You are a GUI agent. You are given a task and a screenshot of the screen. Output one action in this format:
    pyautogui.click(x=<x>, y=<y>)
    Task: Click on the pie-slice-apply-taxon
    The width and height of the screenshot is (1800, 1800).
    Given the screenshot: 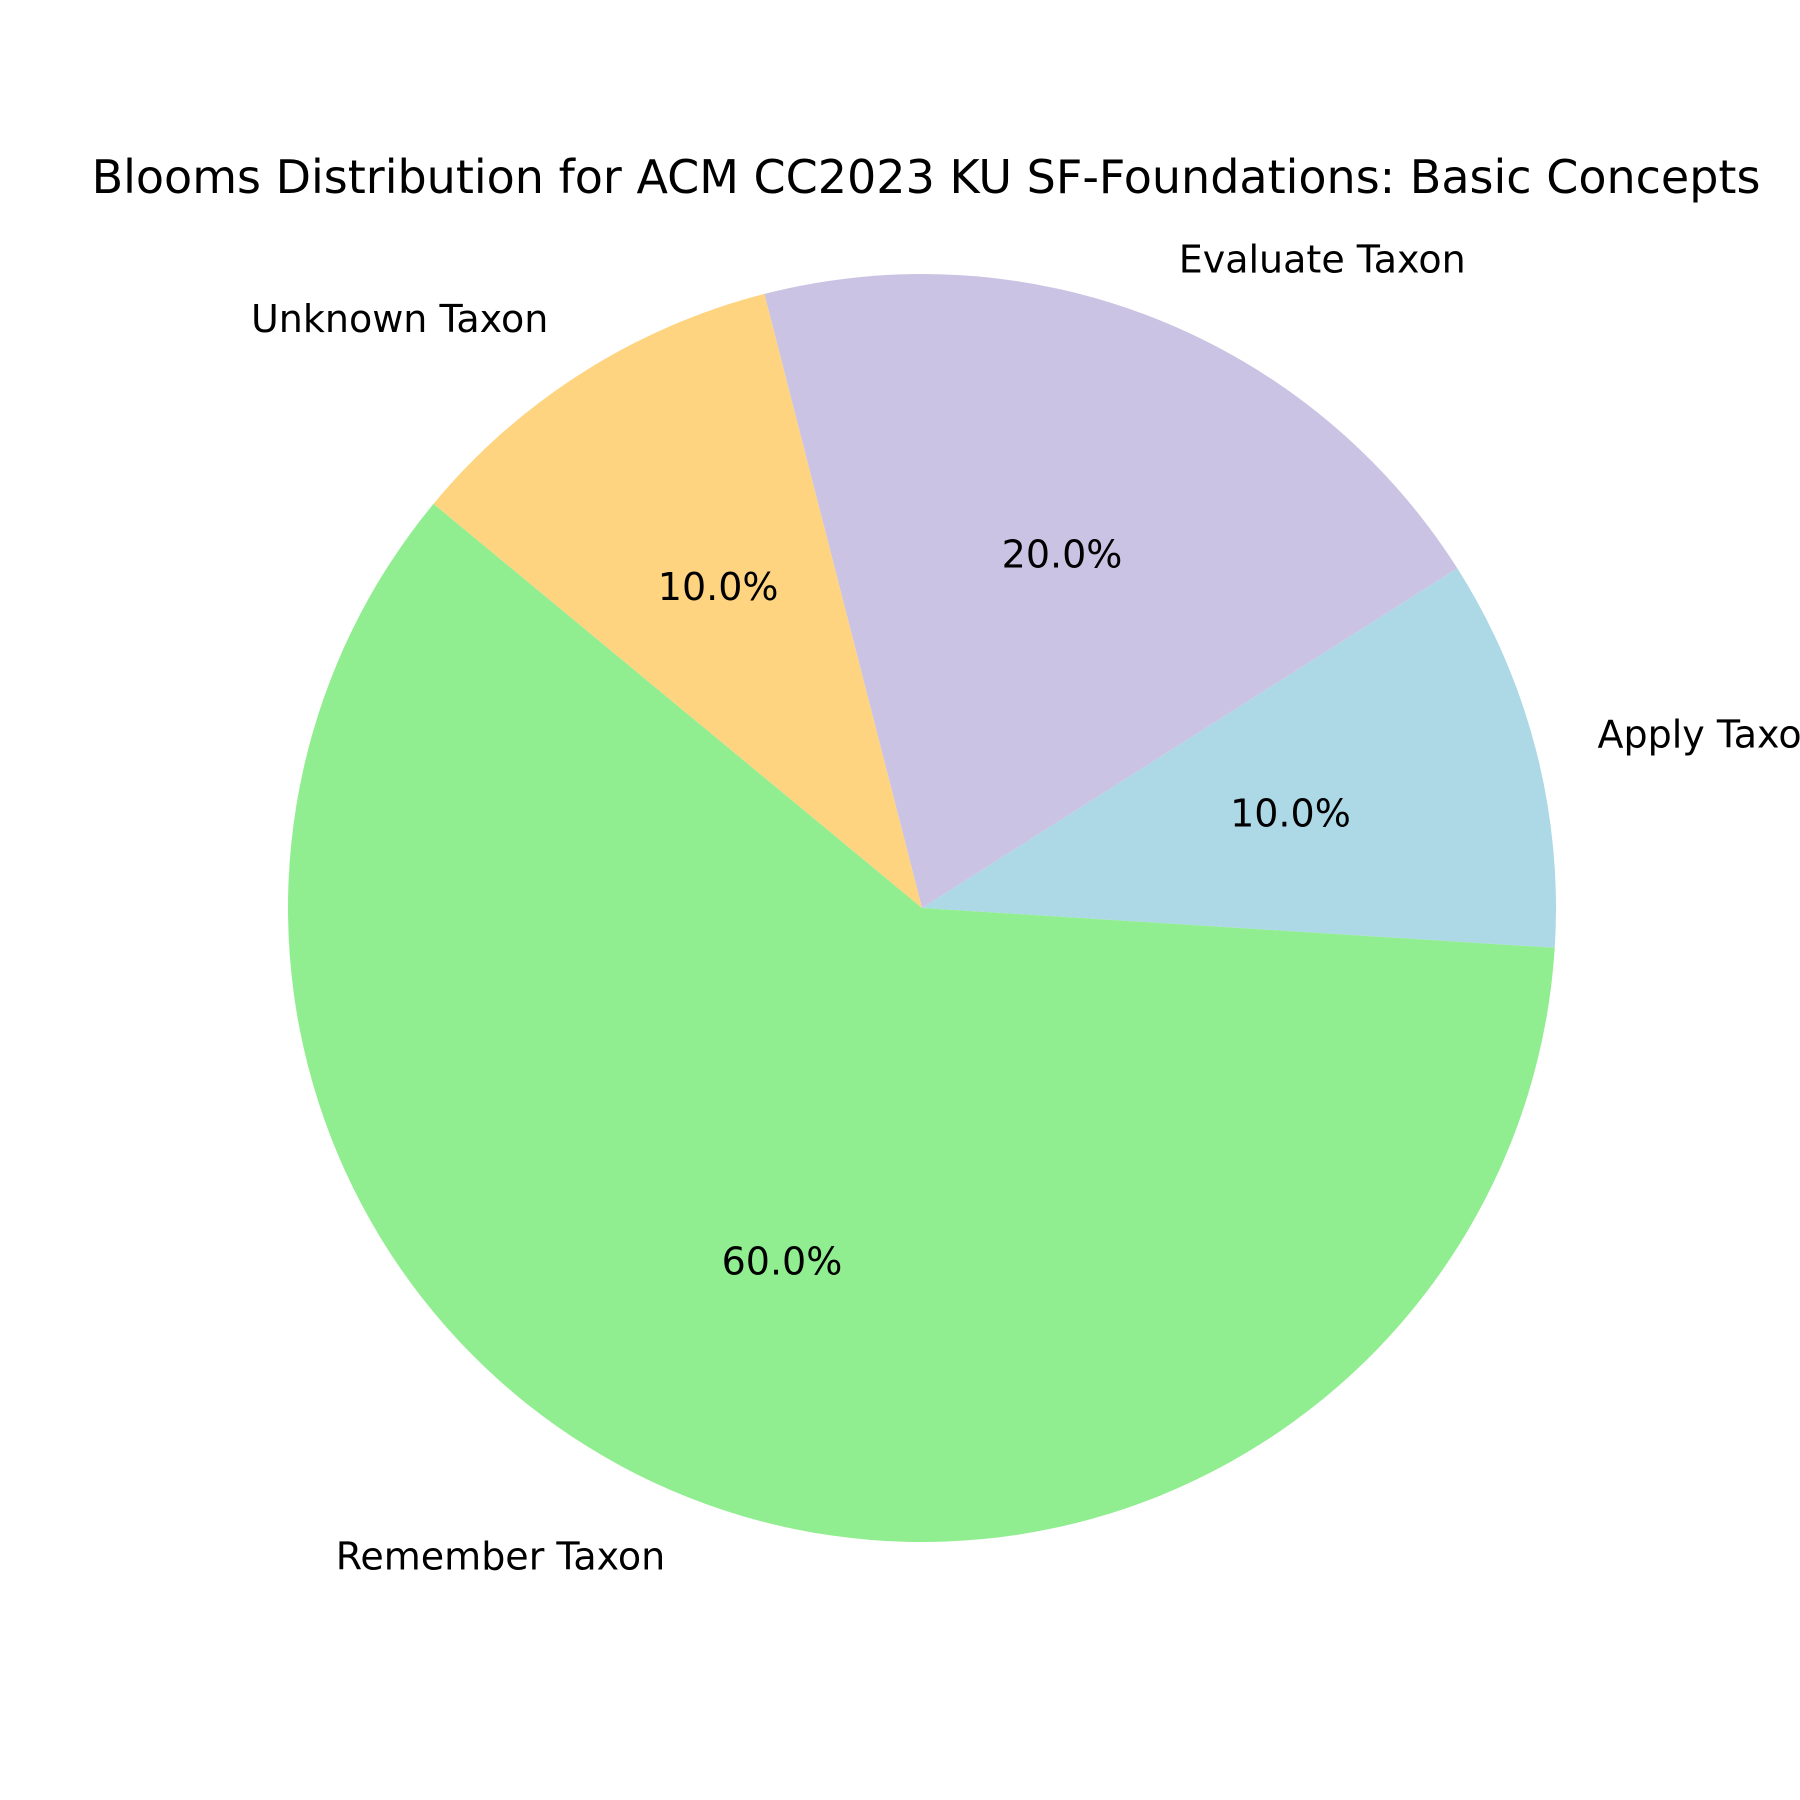 What is the action you would take?
    pyautogui.click(x=1239, y=758)
    